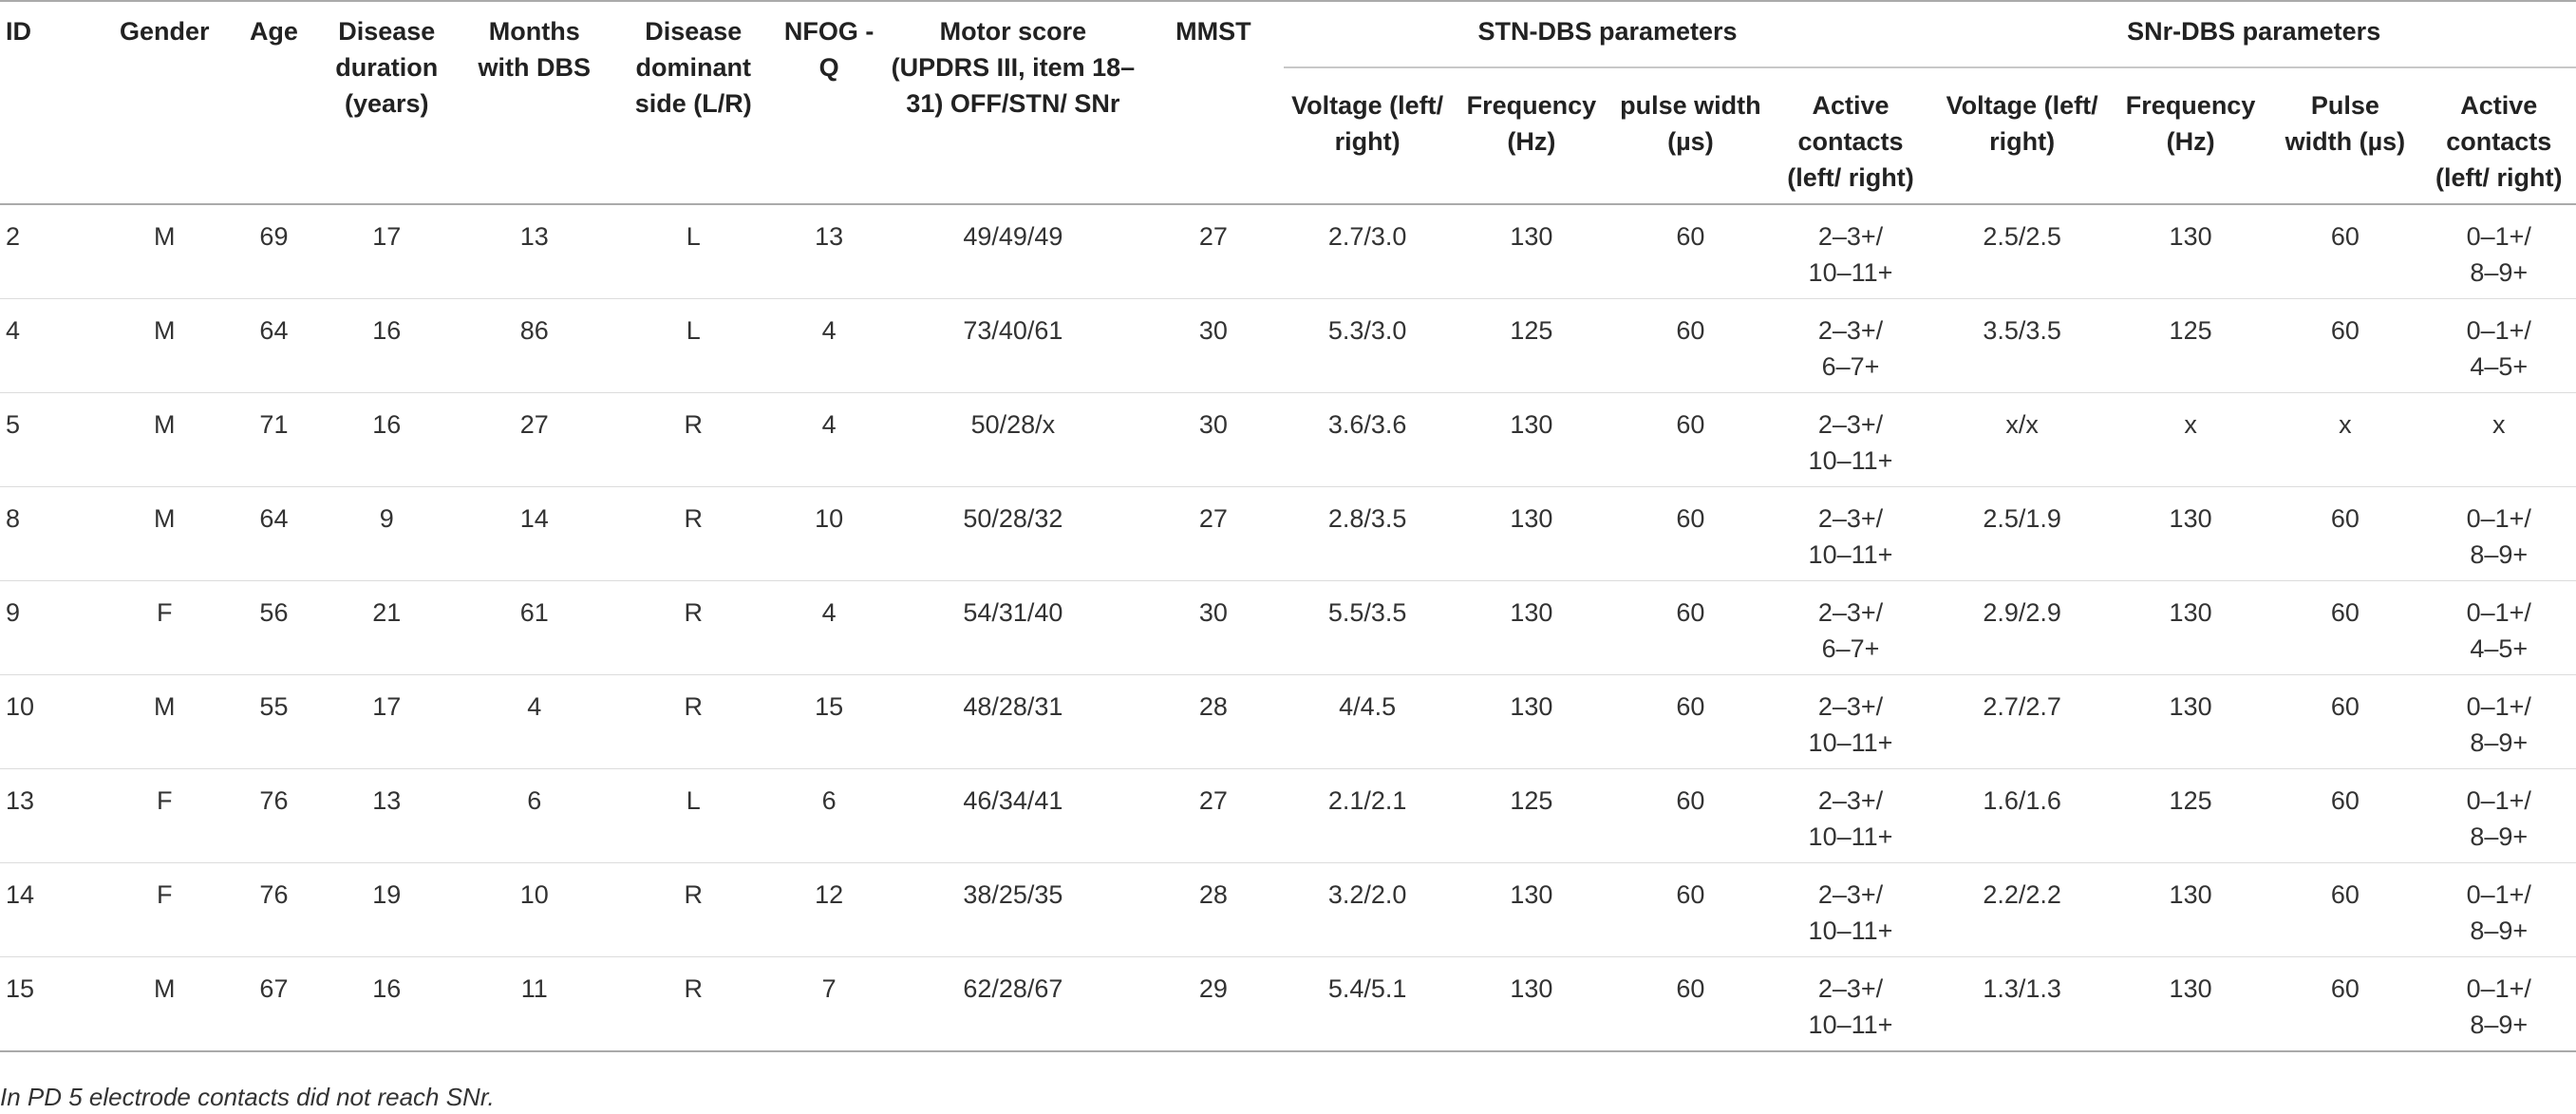 The height and width of the screenshot is (1114, 2576). Describe the element at coordinates (829, 237) in the screenshot. I see `cell-nfog: 13` at that location.